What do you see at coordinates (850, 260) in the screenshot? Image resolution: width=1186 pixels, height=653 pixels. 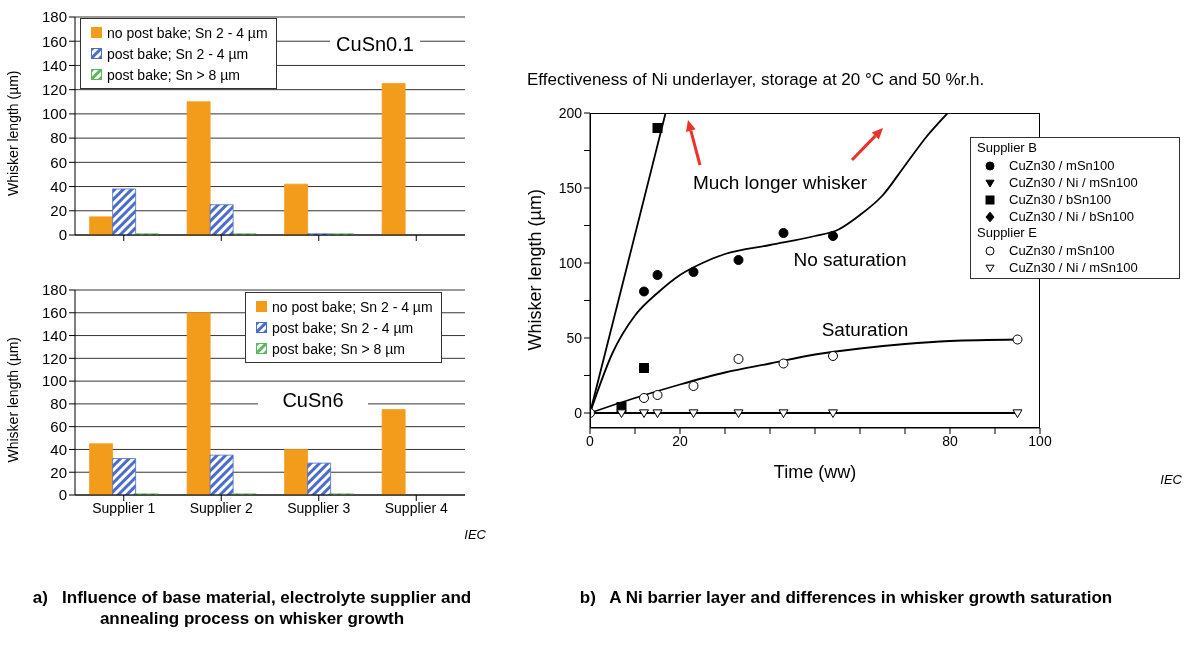 I see `annotation: No saturation` at bounding box center [850, 260].